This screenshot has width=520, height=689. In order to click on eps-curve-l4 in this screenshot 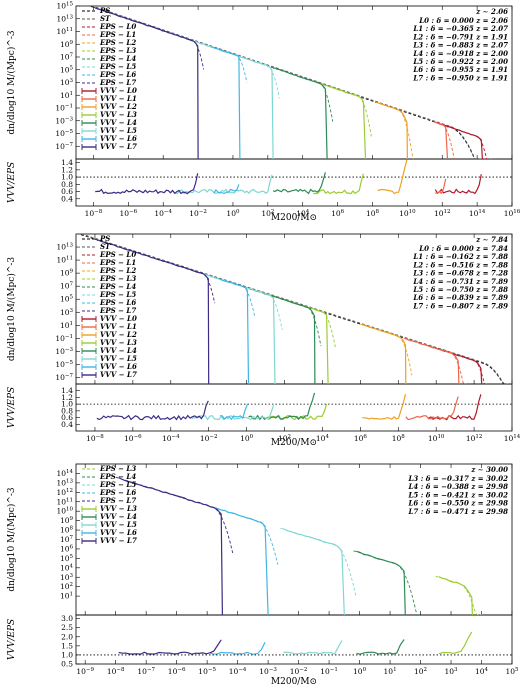, I will do `click(284, 317)`.